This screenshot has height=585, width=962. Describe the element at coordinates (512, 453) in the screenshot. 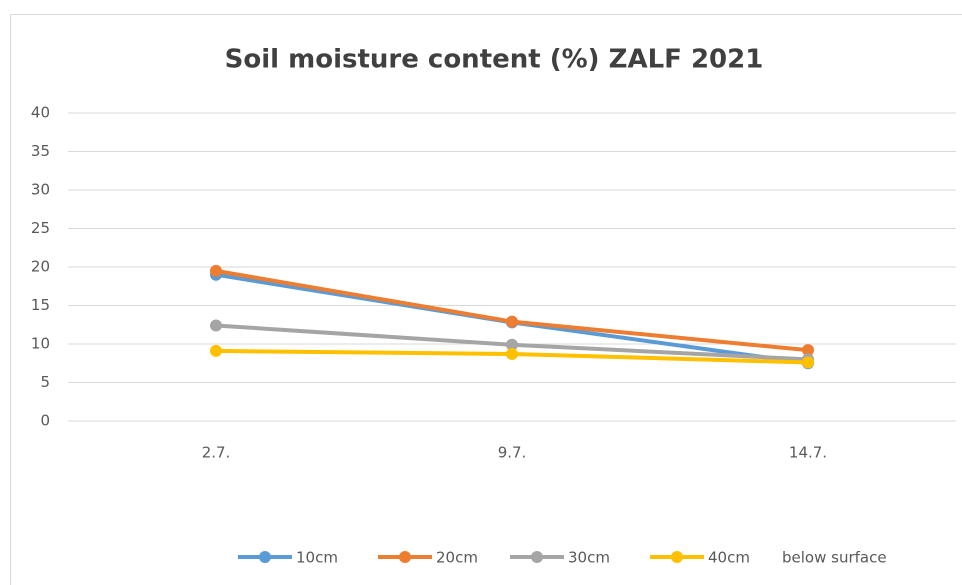

I see `x-tick-label: 9.7.` at that location.